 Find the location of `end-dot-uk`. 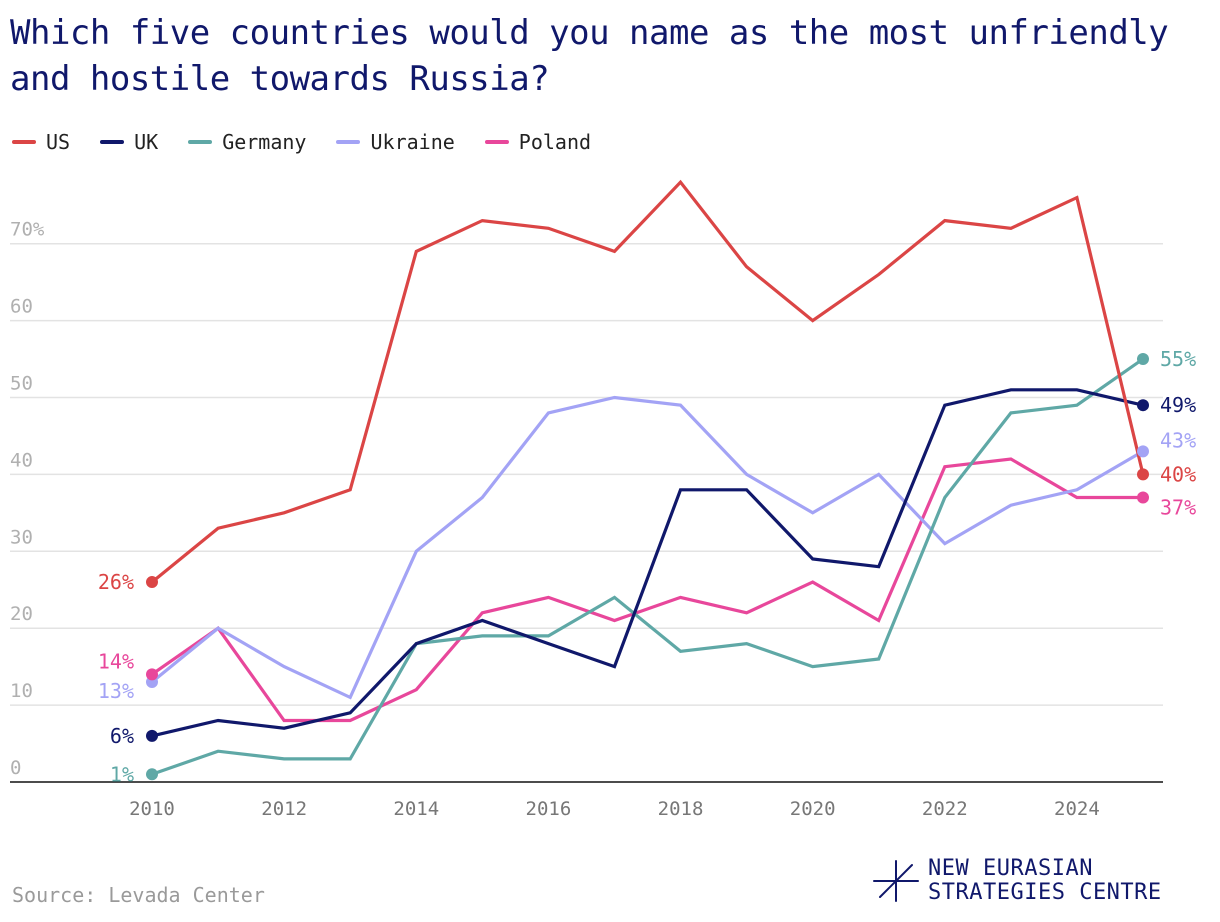

end-dot-uk is located at coordinates (1143, 405).